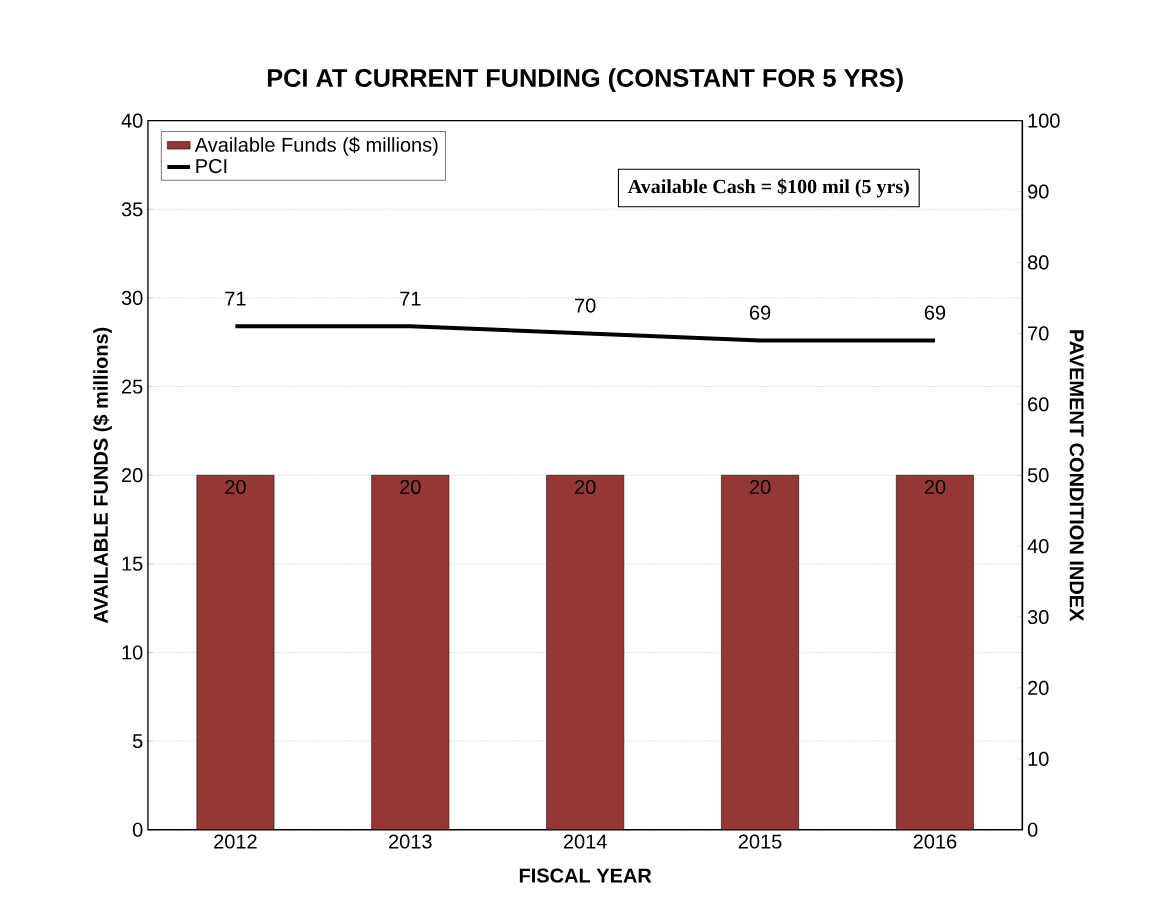 The height and width of the screenshot is (924, 1169). Describe the element at coordinates (132, 475) in the screenshot. I see `y-tick-label: 20` at that location.